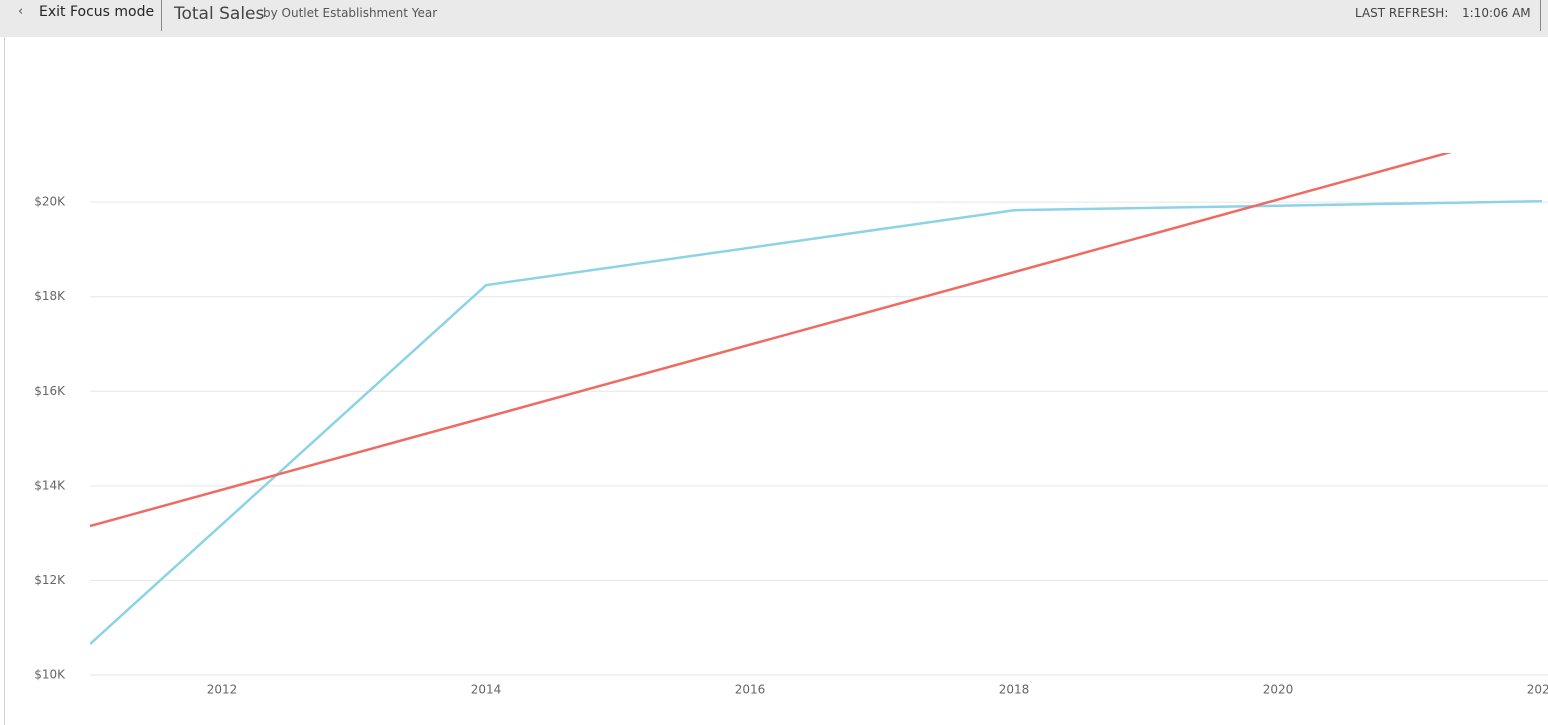  Describe the element at coordinates (50, 391) in the screenshot. I see `y-tick-label: $16K` at that location.